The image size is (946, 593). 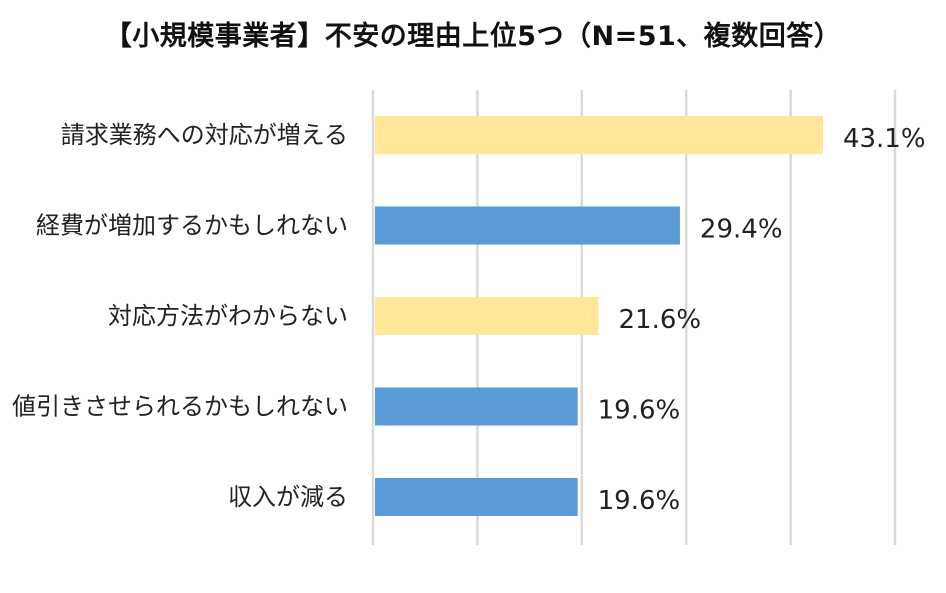 What do you see at coordinates (288, 497) in the screenshot?
I see `category-label: 収入が減る` at bounding box center [288, 497].